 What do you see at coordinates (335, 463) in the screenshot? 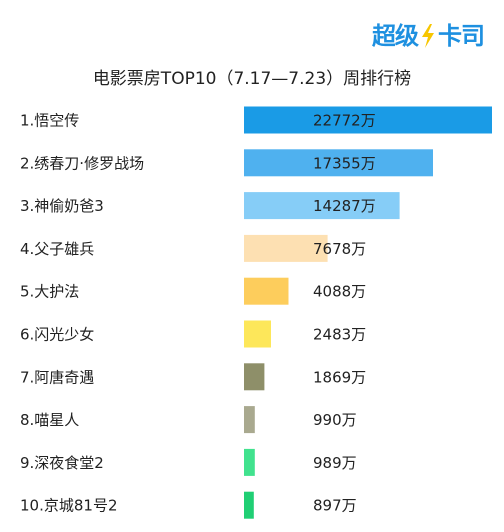
I see `value-label-9: 989万` at bounding box center [335, 463].